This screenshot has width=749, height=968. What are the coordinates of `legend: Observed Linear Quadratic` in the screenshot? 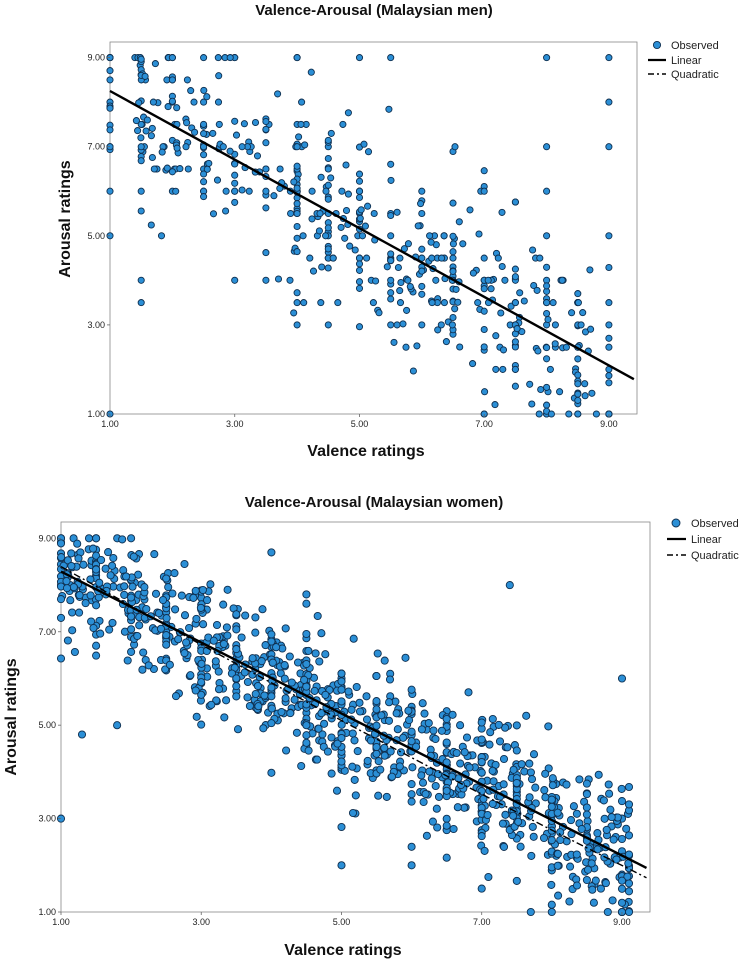 It's located at (703, 540).